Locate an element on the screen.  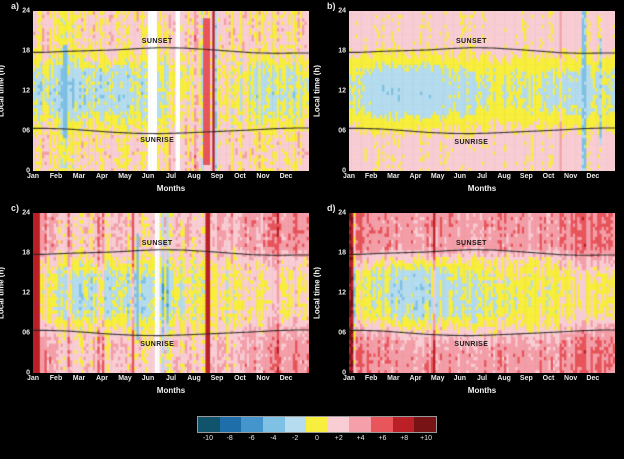
heatmap-canvas-b is located at coordinates (482, 91).